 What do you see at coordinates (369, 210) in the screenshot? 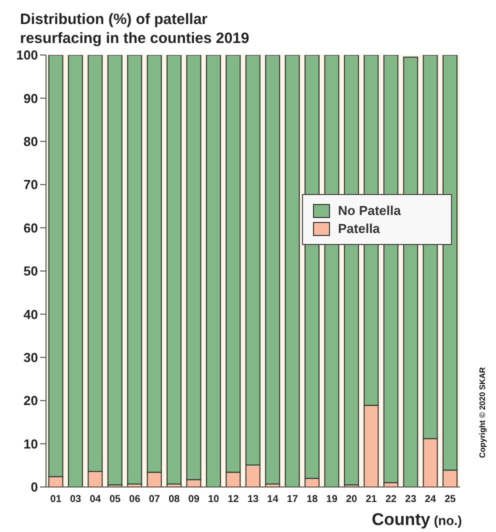
I see `legend-label: No Patella` at bounding box center [369, 210].